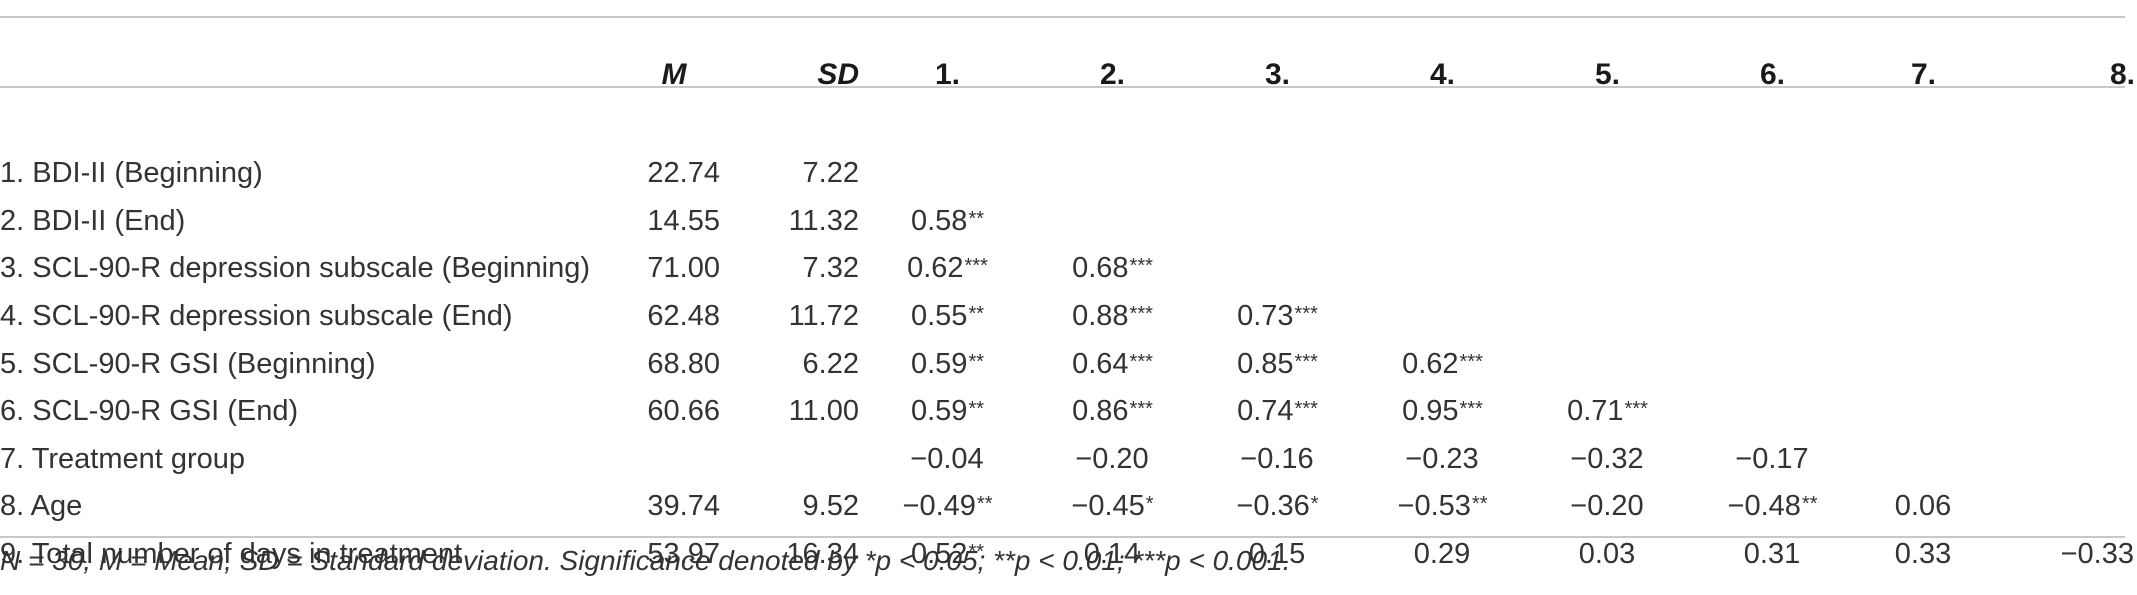  What do you see at coordinates (1923, 506) in the screenshot?
I see `correlation-value: 0.06` at bounding box center [1923, 506].